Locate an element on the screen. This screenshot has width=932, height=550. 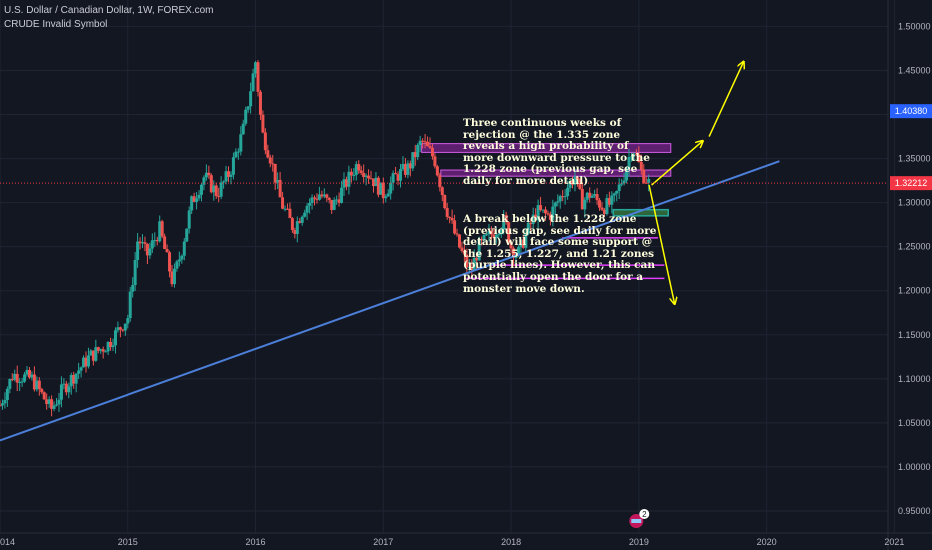
event-count-badge: 2 is located at coordinates (644, 514).